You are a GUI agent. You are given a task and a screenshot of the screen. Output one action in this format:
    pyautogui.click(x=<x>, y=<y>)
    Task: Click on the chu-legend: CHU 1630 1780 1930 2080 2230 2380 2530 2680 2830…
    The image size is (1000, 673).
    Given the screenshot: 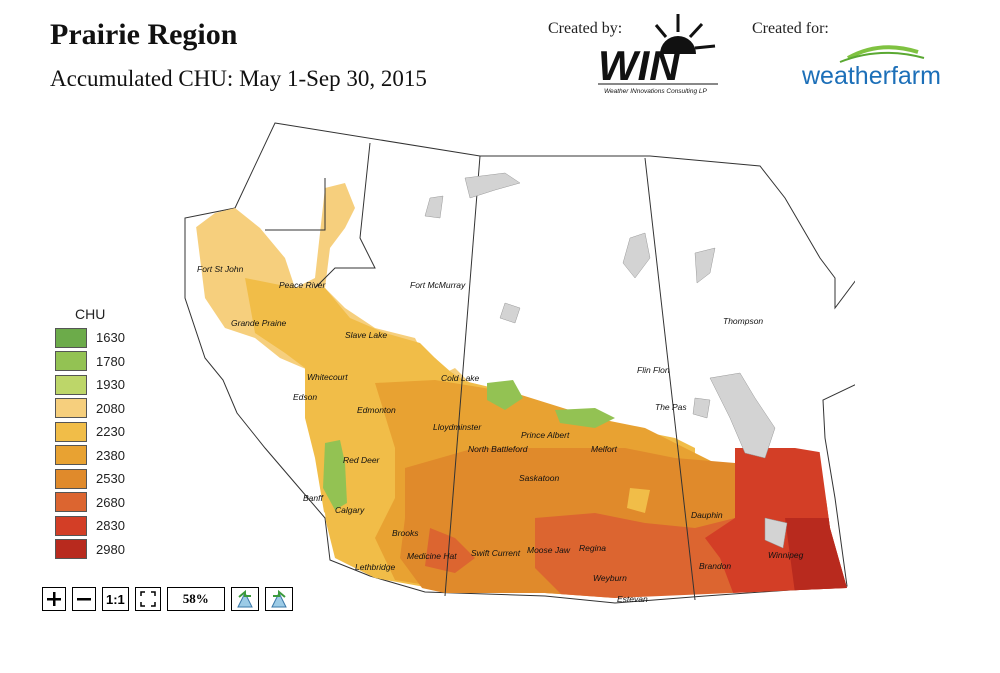 What is the action you would take?
    pyautogui.click(x=90, y=433)
    